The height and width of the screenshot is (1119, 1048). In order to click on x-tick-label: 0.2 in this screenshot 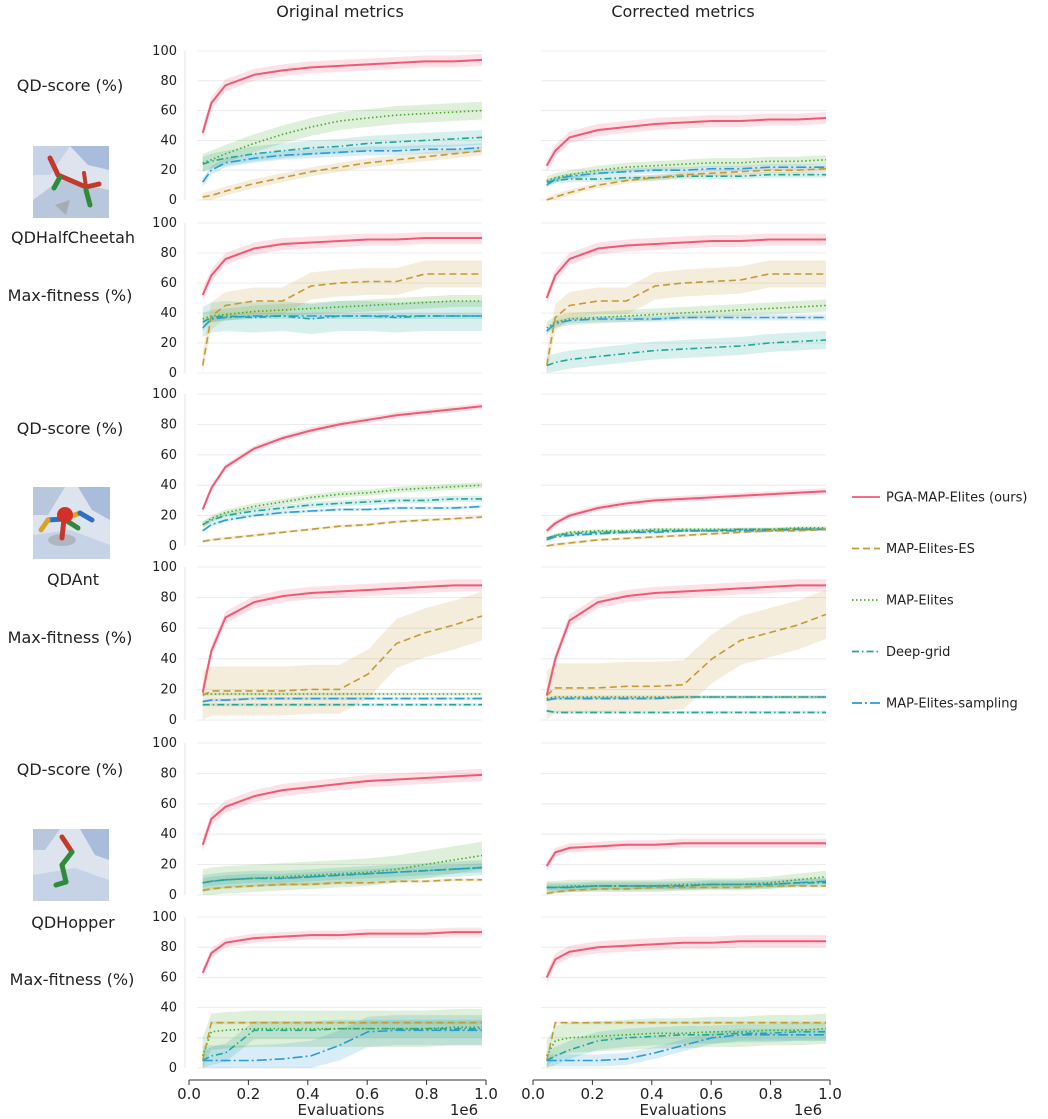, I will do `click(248, 1094)`.